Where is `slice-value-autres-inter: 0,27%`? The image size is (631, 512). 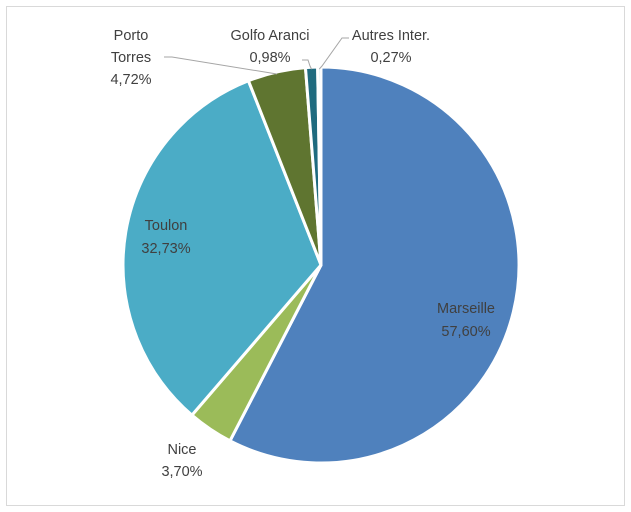
slice-value-autres-inter: 0,27% is located at coordinates (390, 58).